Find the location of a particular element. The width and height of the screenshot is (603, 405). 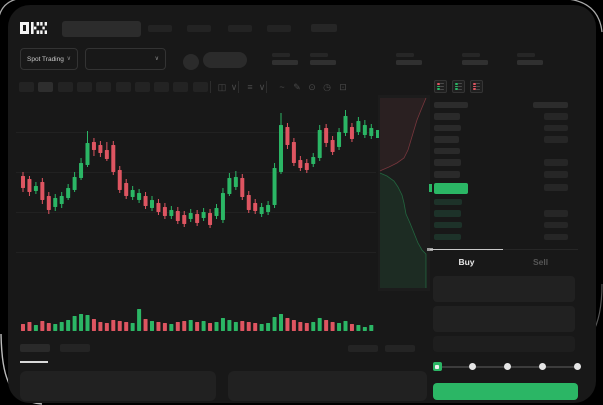

amount-input is located at coordinates (504, 319).